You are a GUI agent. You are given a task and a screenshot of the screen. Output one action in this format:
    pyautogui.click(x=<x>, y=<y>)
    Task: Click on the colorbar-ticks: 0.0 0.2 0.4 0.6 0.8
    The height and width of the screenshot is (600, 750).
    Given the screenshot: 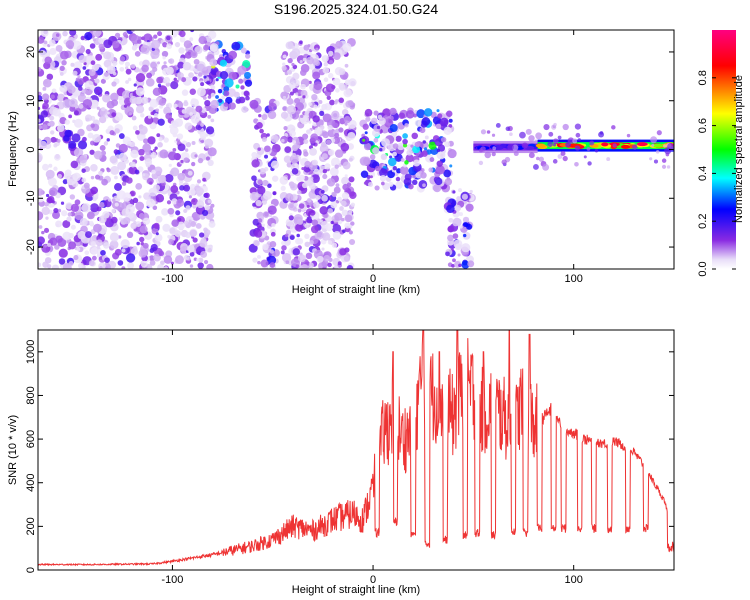 What is the action you would take?
    pyautogui.click(x=716, y=173)
    